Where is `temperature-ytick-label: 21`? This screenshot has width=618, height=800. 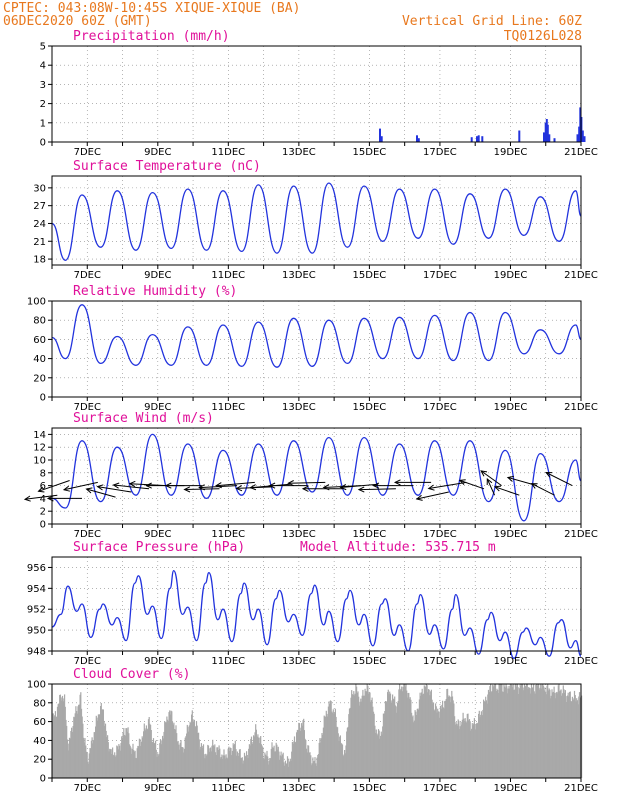 temperature-ytick-label: 21 is located at coordinates (39, 242).